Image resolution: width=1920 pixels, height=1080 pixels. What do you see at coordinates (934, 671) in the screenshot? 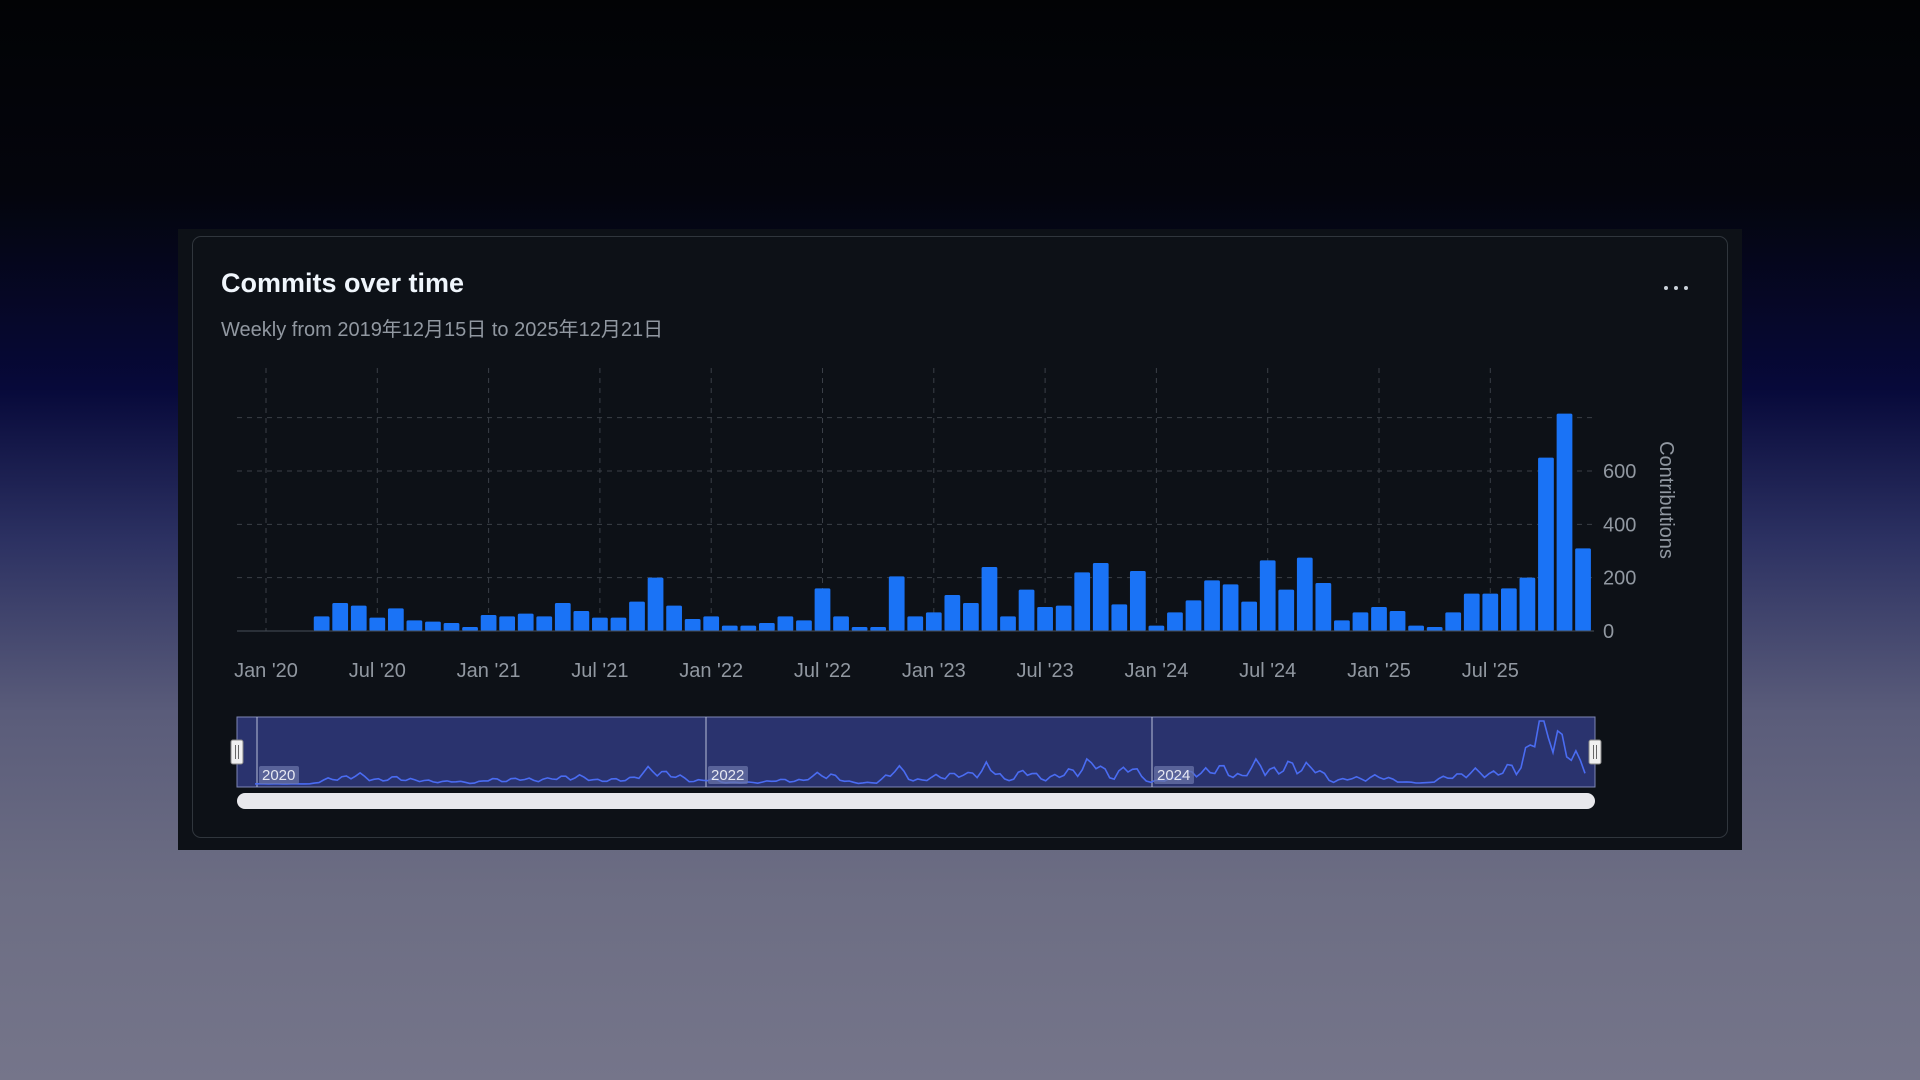
I see `x-tick-label: Jan '23` at bounding box center [934, 671].